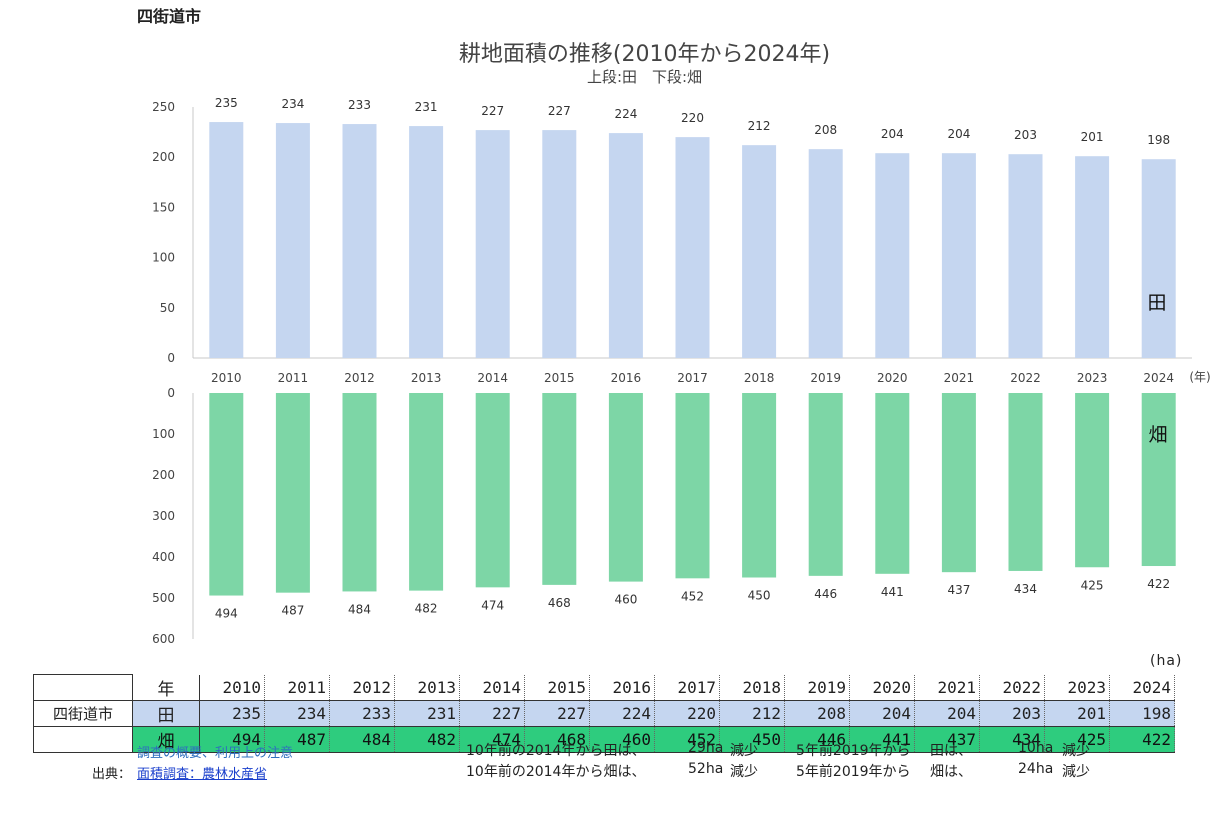 The image size is (1229, 820). What do you see at coordinates (232, 713) in the screenshot?
I see `table-cell-rice: 235` at bounding box center [232, 713].